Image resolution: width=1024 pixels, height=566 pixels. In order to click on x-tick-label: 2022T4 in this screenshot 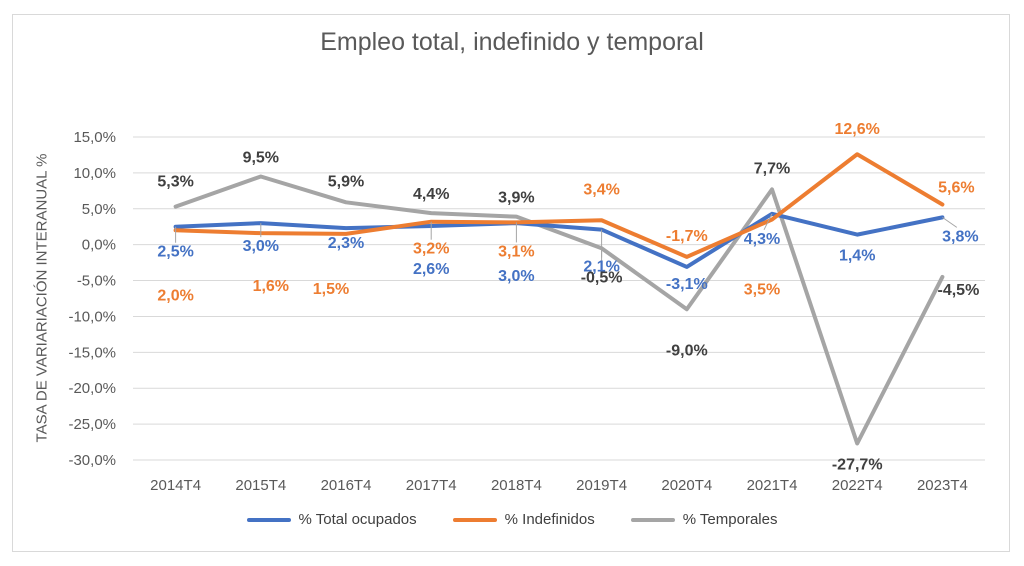, I will do `click(857, 485)`.